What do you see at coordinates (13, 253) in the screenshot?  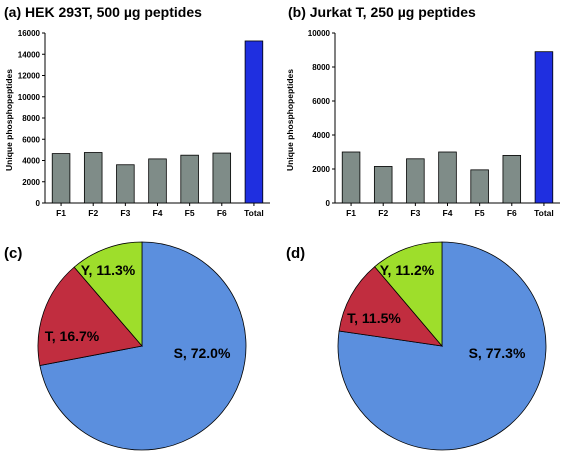 I see `panel-label: (c)` at bounding box center [13, 253].